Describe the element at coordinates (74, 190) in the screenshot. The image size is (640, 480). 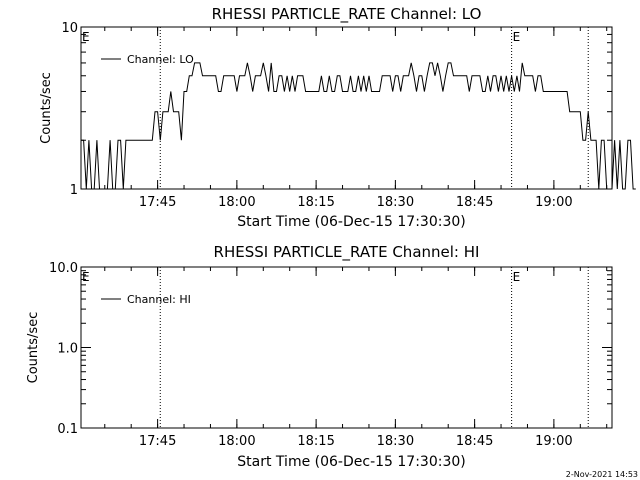
I see `y-tick-label: 1` at that location.